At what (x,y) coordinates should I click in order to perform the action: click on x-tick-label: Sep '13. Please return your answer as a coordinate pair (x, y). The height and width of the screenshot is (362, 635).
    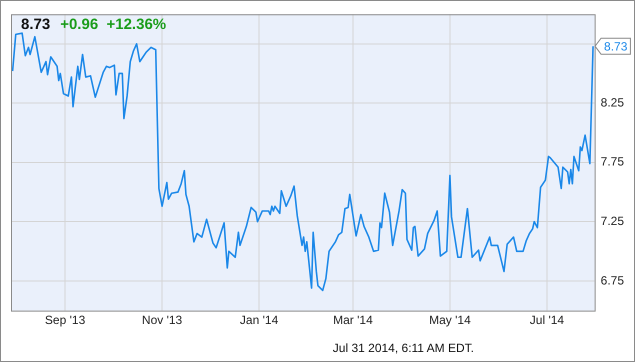
    Looking at the image, I should click on (65, 320).